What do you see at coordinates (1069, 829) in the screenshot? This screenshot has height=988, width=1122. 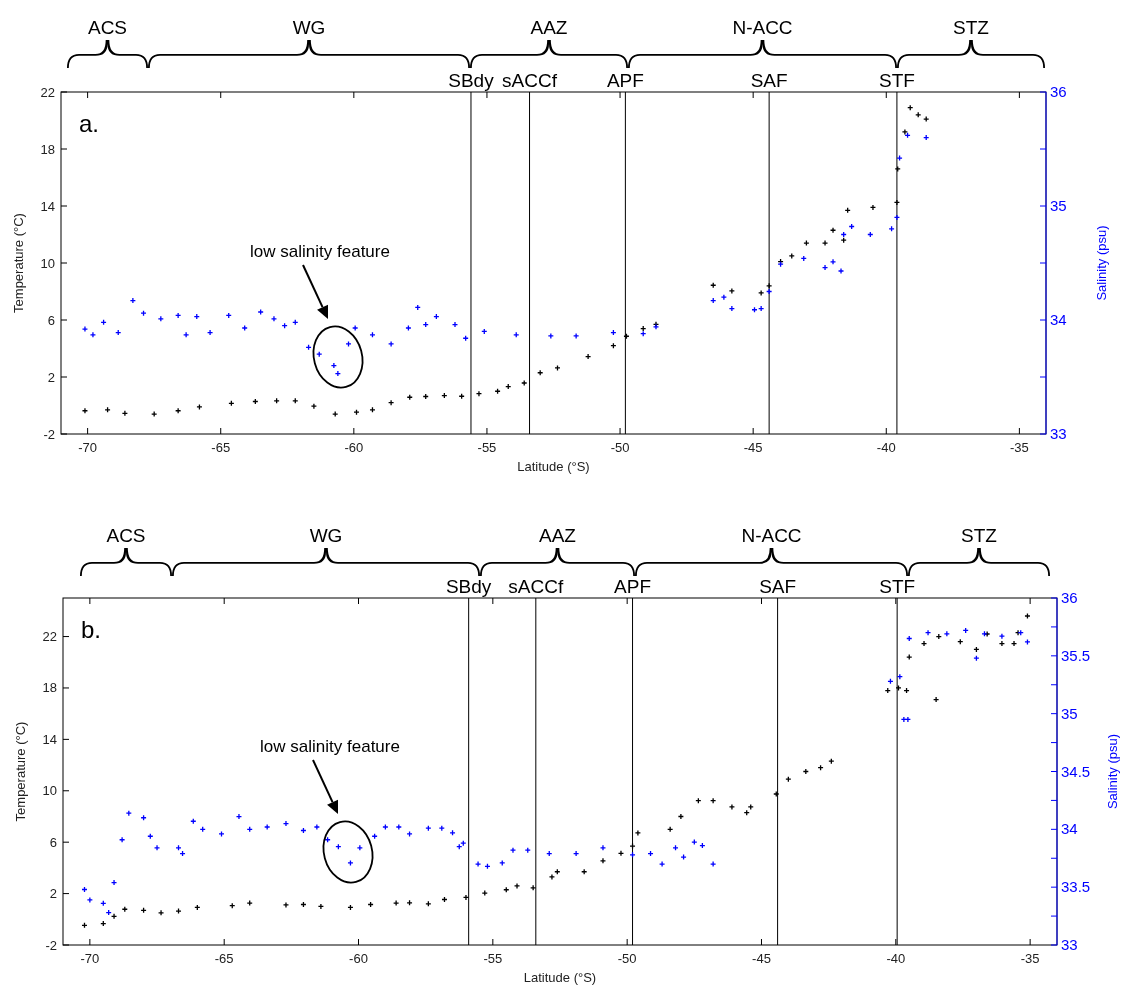 I see `y2-tick-label: 34` at bounding box center [1069, 829].